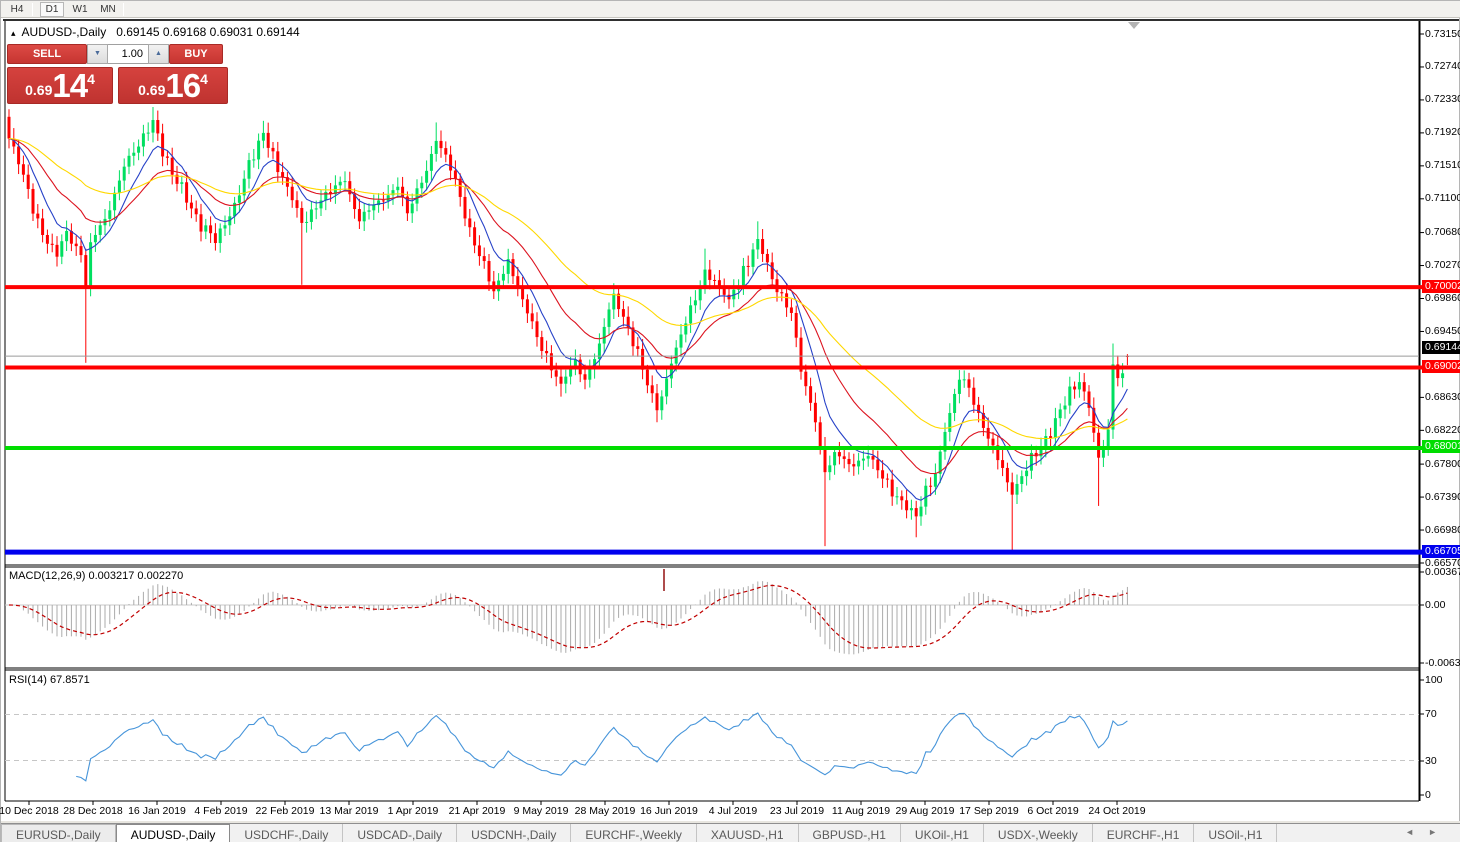 The width and height of the screenshot is (1460, 842). What do you see at coordinates (29, 811) in the screenshot?
I see `date-axis-label: 10 Dec 2018` at bounding box center [29, 811].